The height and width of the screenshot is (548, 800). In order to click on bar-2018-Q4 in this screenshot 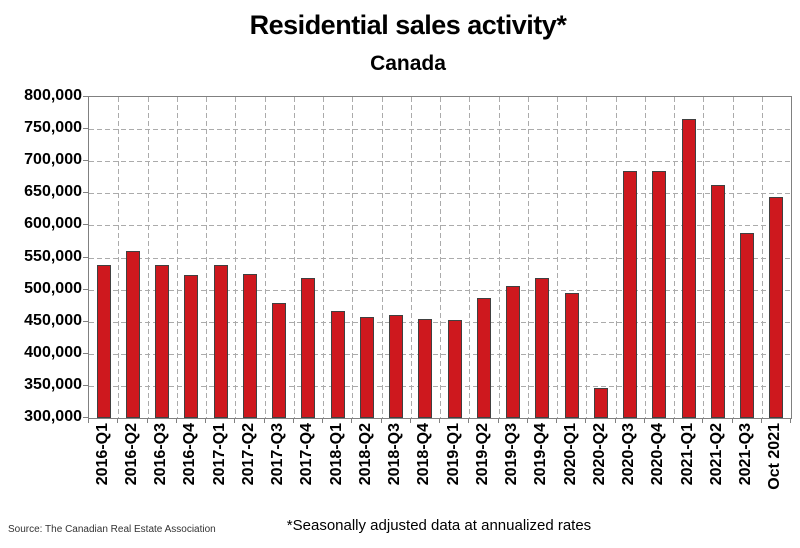, I will do `click(425, 368)`.